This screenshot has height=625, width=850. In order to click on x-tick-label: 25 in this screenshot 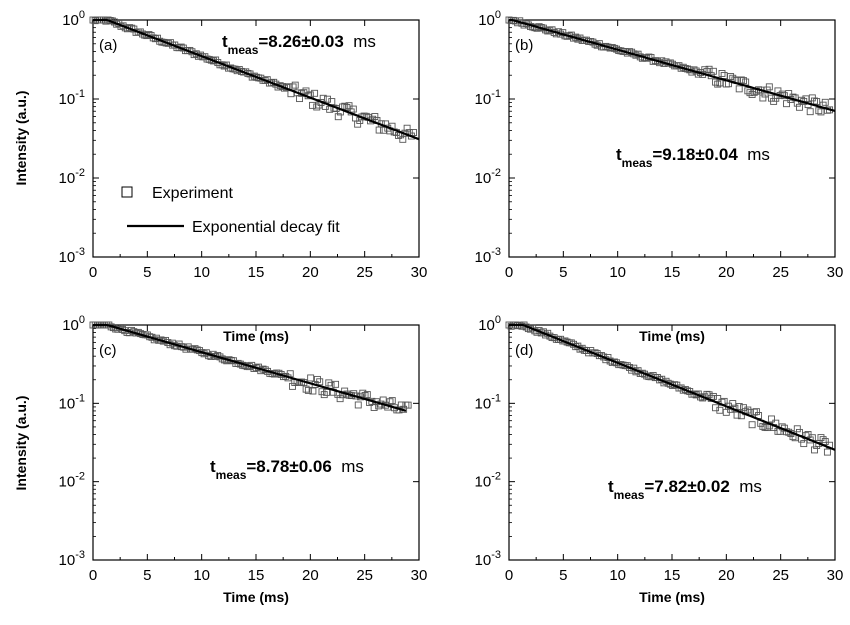, I will do `click(364, 575)`.